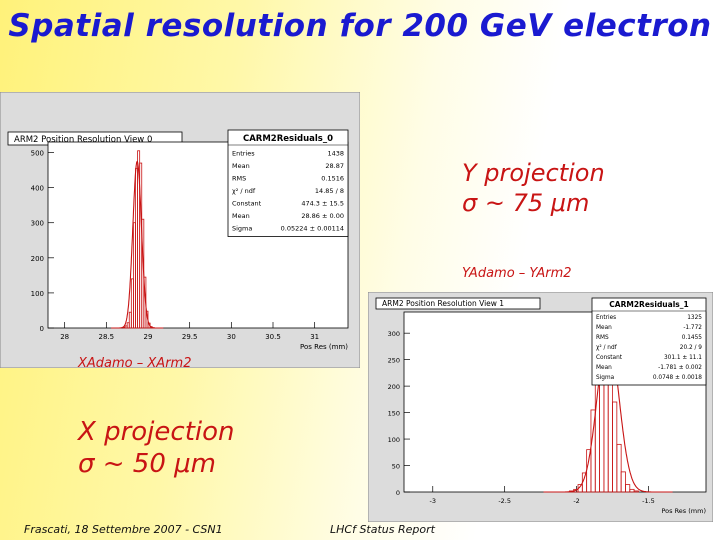  I want to click on y-projection-label: Y projection, so click(533, 173).